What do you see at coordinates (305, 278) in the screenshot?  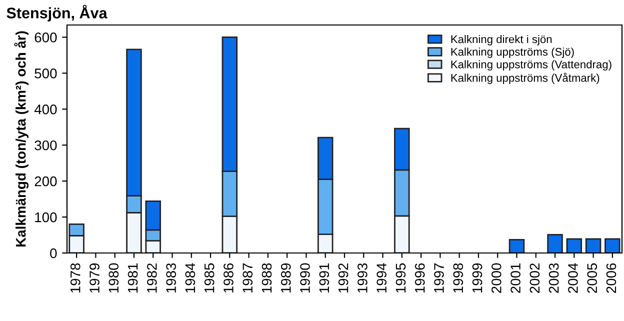 I see `x-tick-label: 1990` at bounding box center [305, 278].